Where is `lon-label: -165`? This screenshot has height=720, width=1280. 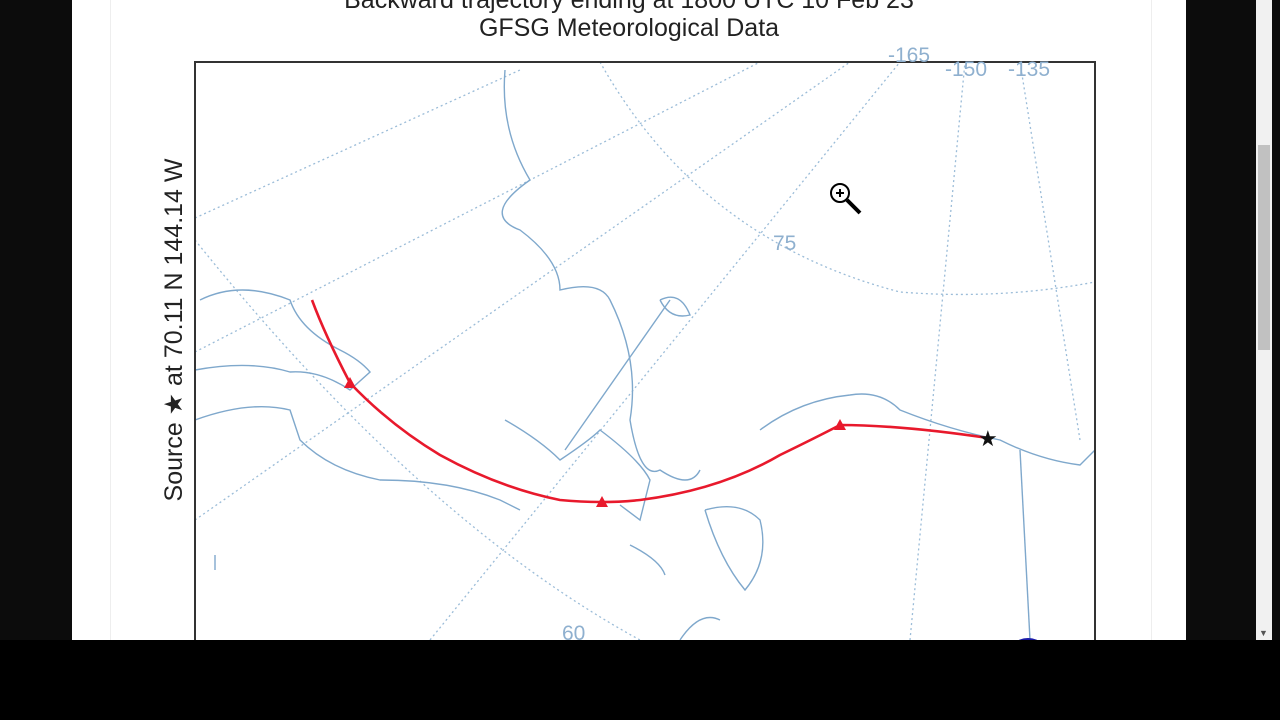
lon-label: -165 is located at coordinates (909, 55).